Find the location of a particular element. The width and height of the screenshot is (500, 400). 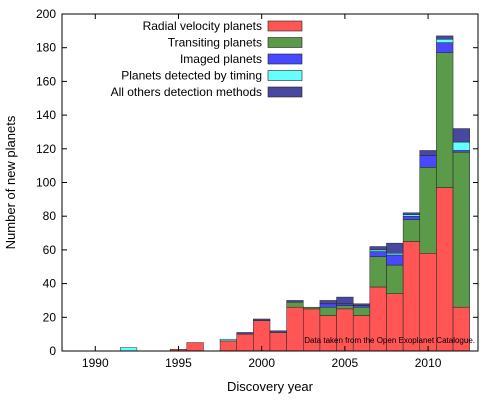

y-tick-label-60: 60 is located at coordinates (50, 250).